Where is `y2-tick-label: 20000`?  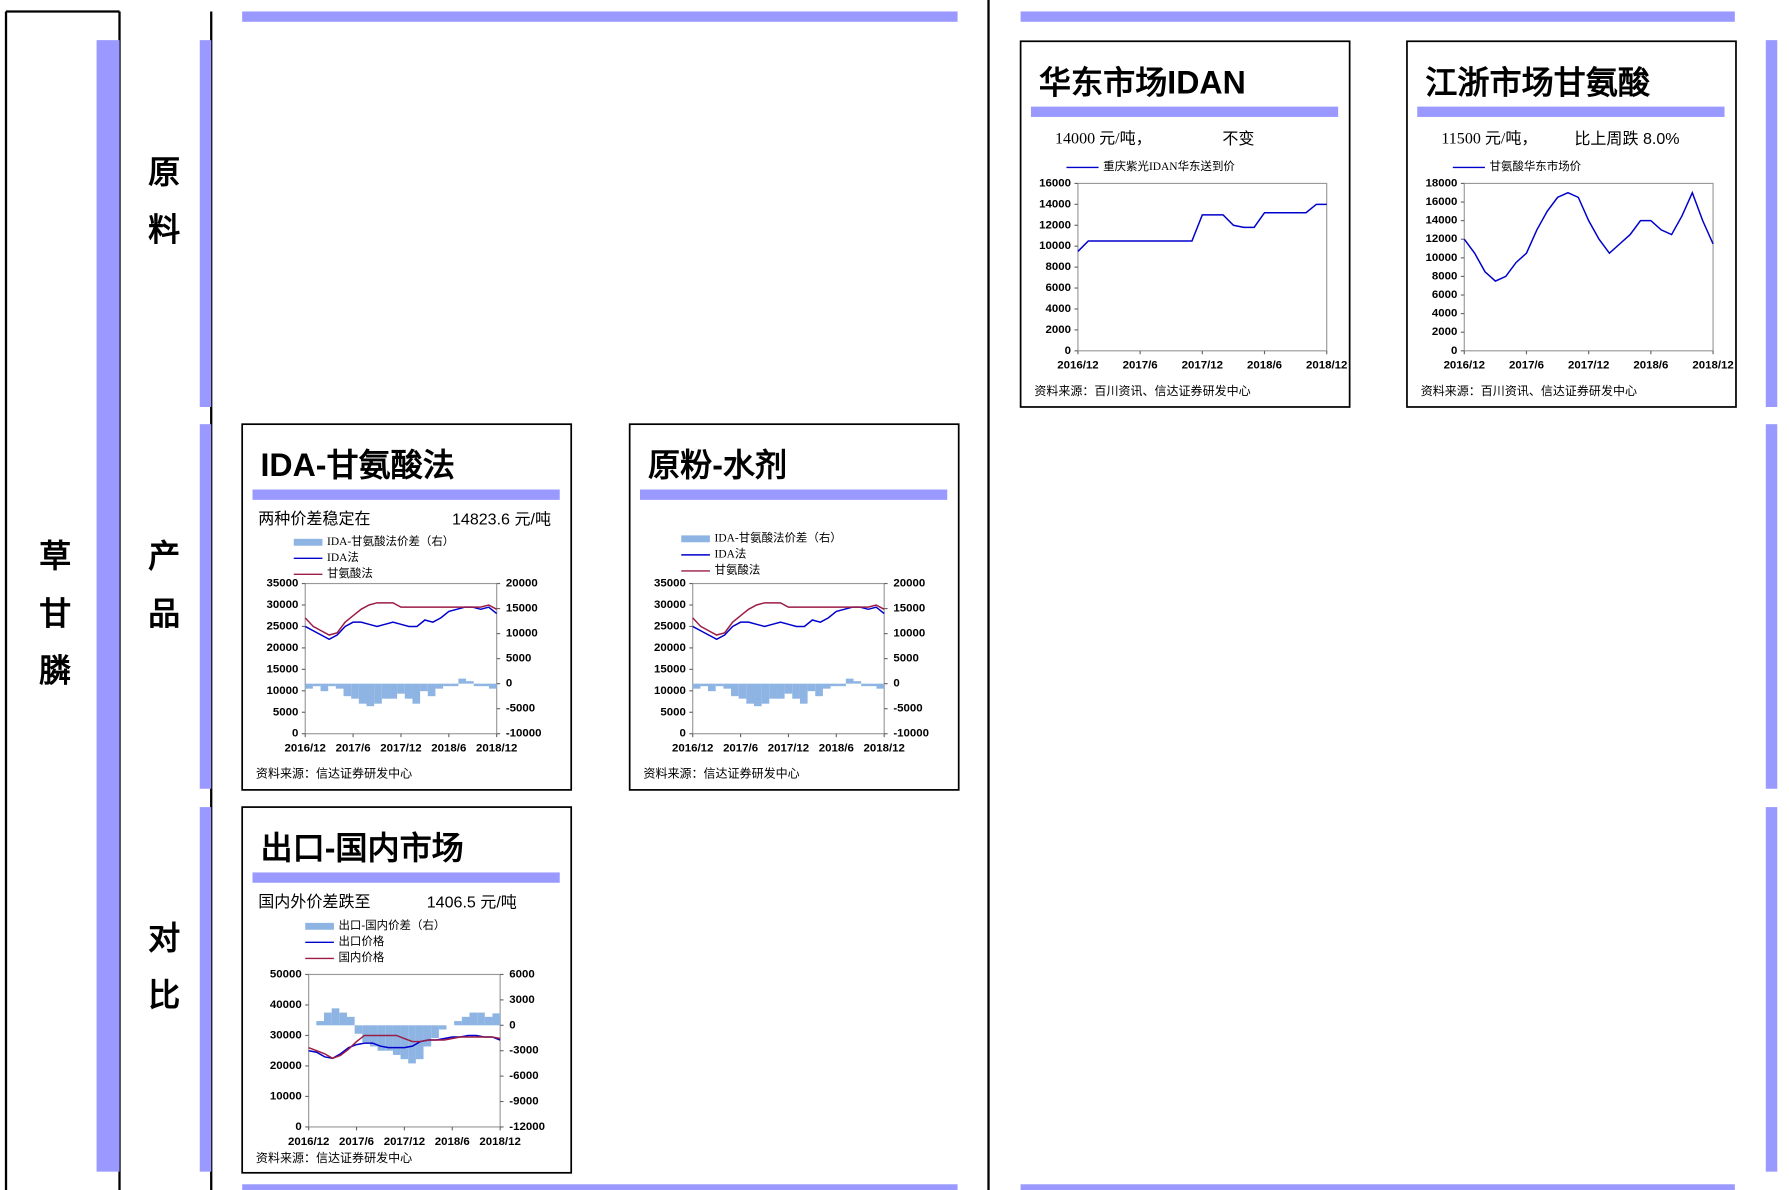
y2-tick-label: 20000 is located at coordinates (522, 584).